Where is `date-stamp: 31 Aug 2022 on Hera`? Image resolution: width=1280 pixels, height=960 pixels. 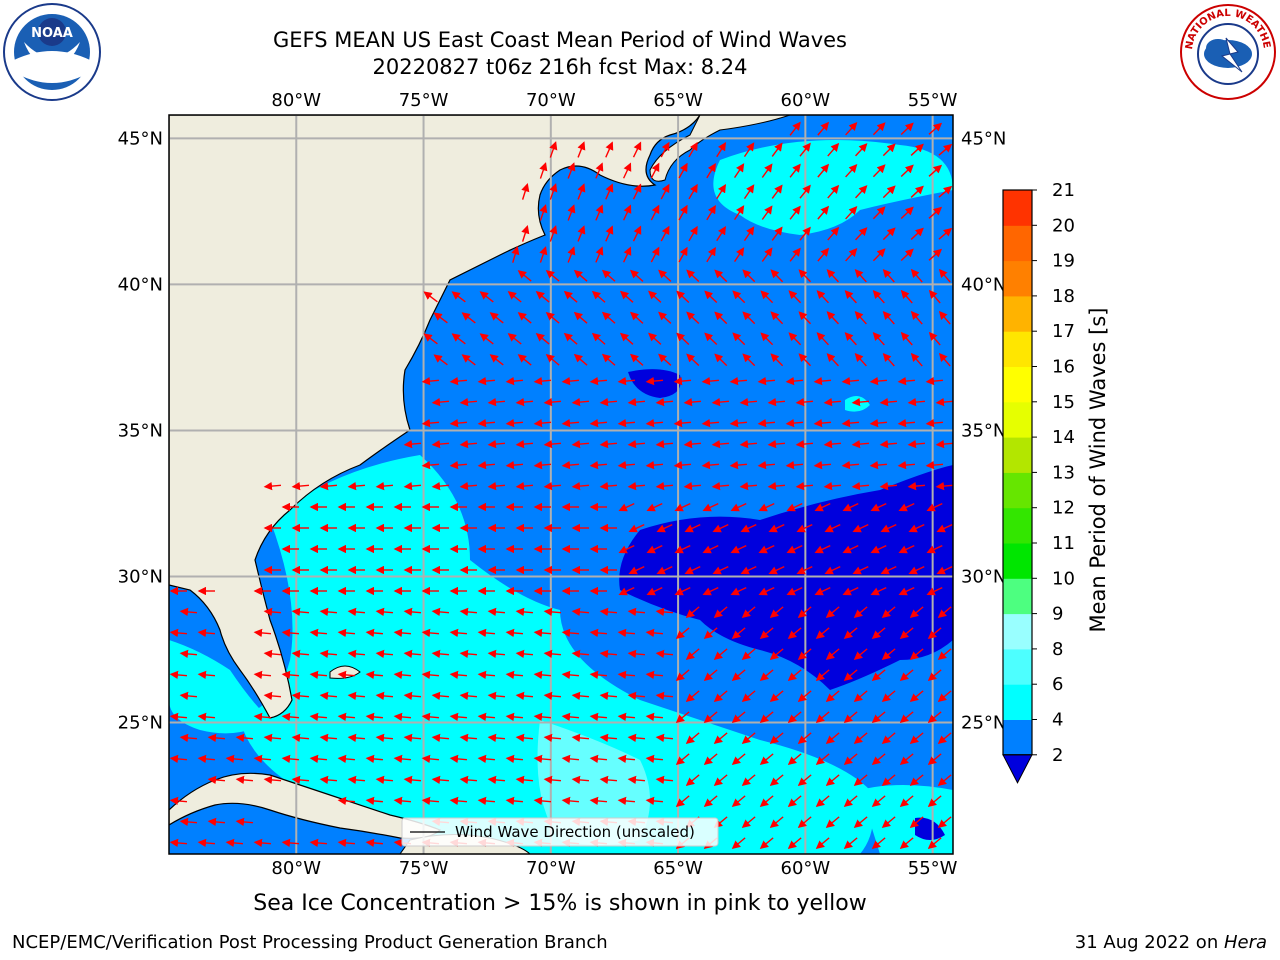 date-stamp: 31 Aug 2022 on Hera is located at coordinates (1171, 942).